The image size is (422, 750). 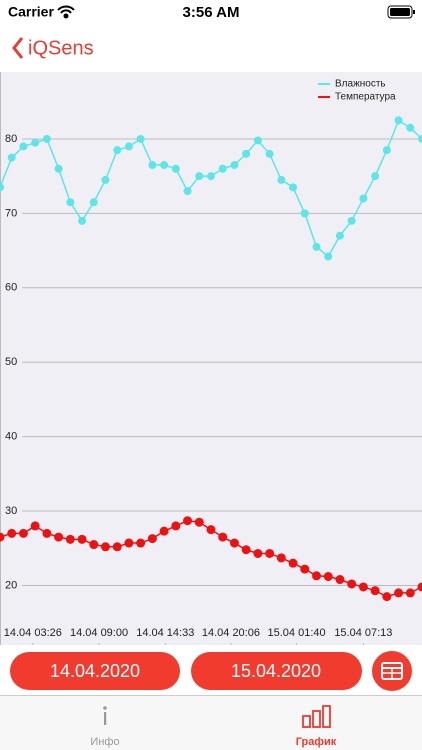 I want to click on back-label: iQSens, so click(x=61, y=48).